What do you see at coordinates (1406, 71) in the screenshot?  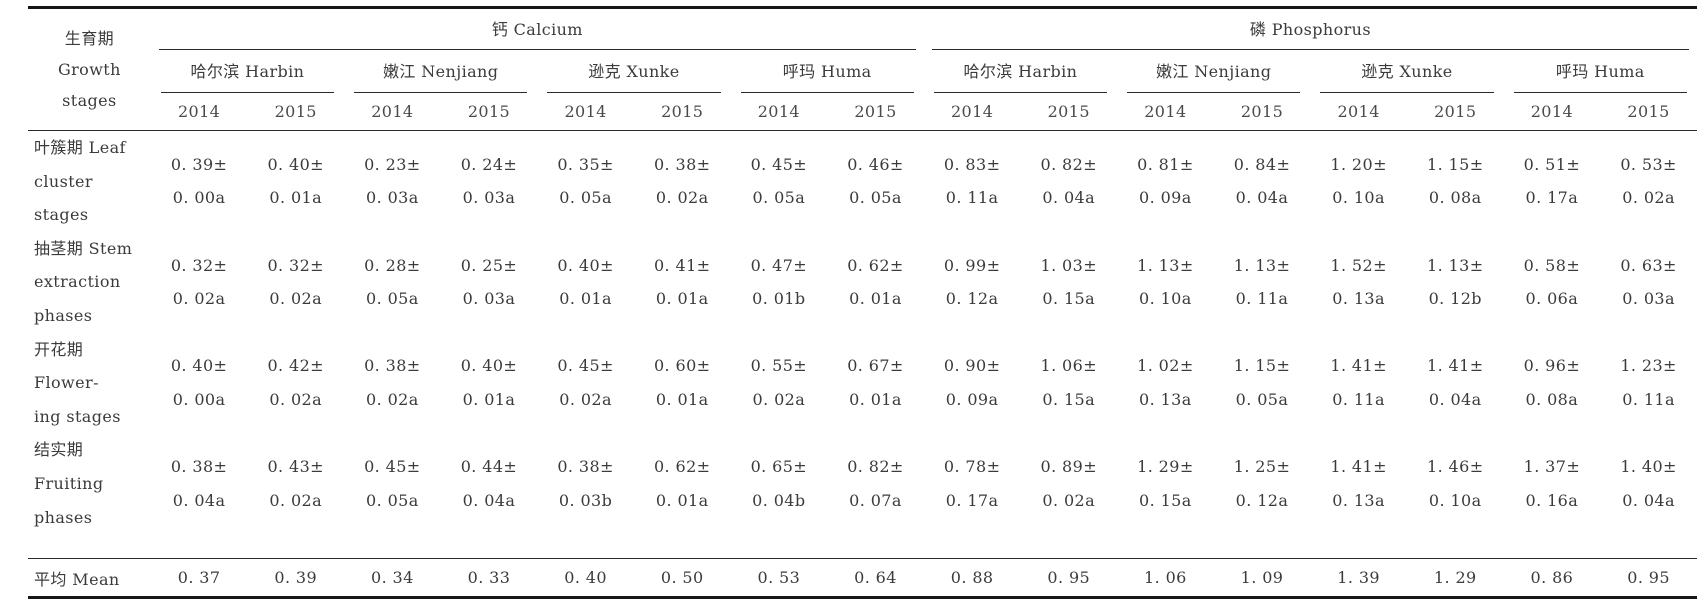 I see `location-header-p-xunke: 逊克 Xunke` at bounding box center [1406, 71].